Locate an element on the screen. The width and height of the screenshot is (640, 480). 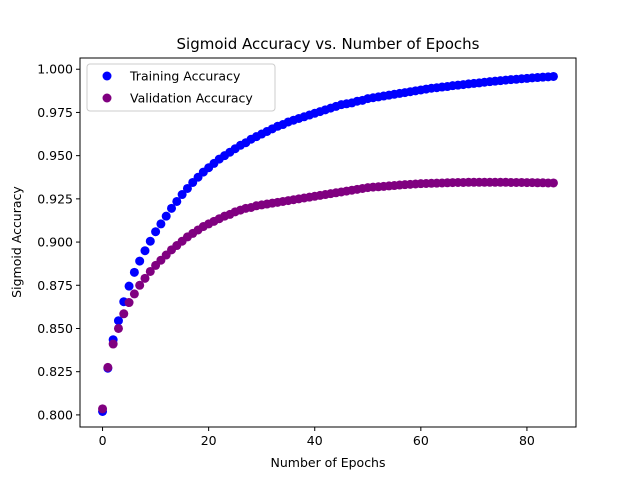
legend-marker-validation is located at coordinates (107, 98).